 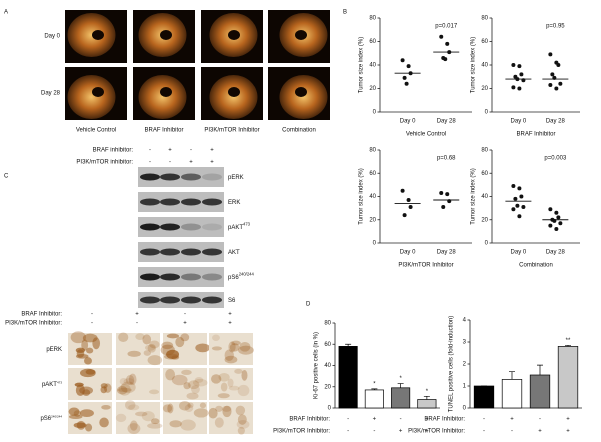 I want to click on bar, so click(x=348, y=377).